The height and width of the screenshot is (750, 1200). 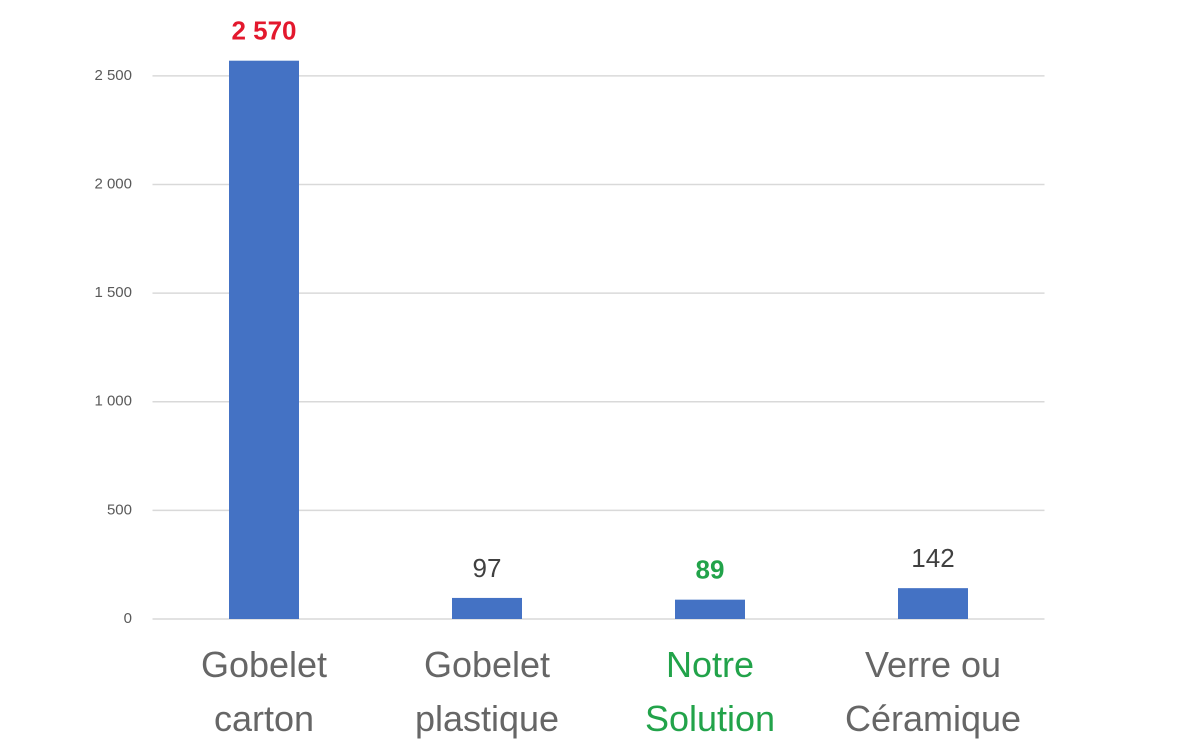 I want to click on x-tick-label: Verre ou Céramique, so click(x=933, y=691).